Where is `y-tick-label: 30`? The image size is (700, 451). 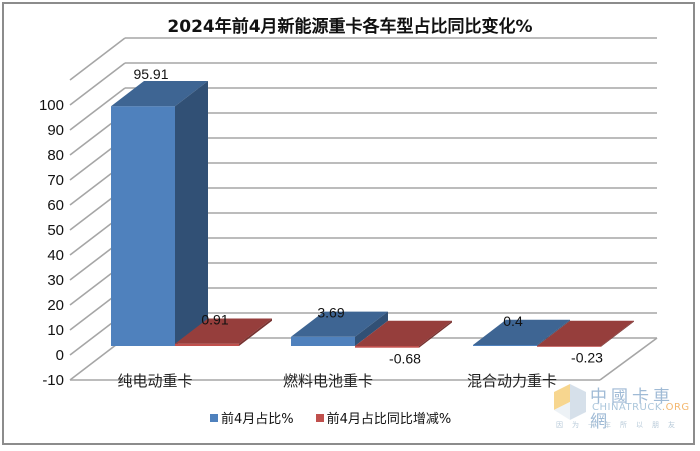
y-tick-label: 30 is located at coordinates (55, 280).